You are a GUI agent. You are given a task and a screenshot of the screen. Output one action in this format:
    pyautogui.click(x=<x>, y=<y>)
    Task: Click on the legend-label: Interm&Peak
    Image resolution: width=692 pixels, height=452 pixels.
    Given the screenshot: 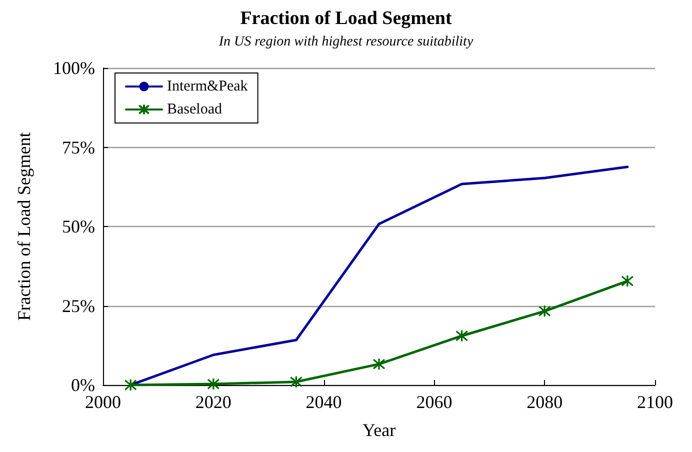 What is the action you would take?
    pyautogui.click(x=207, y=86)
    